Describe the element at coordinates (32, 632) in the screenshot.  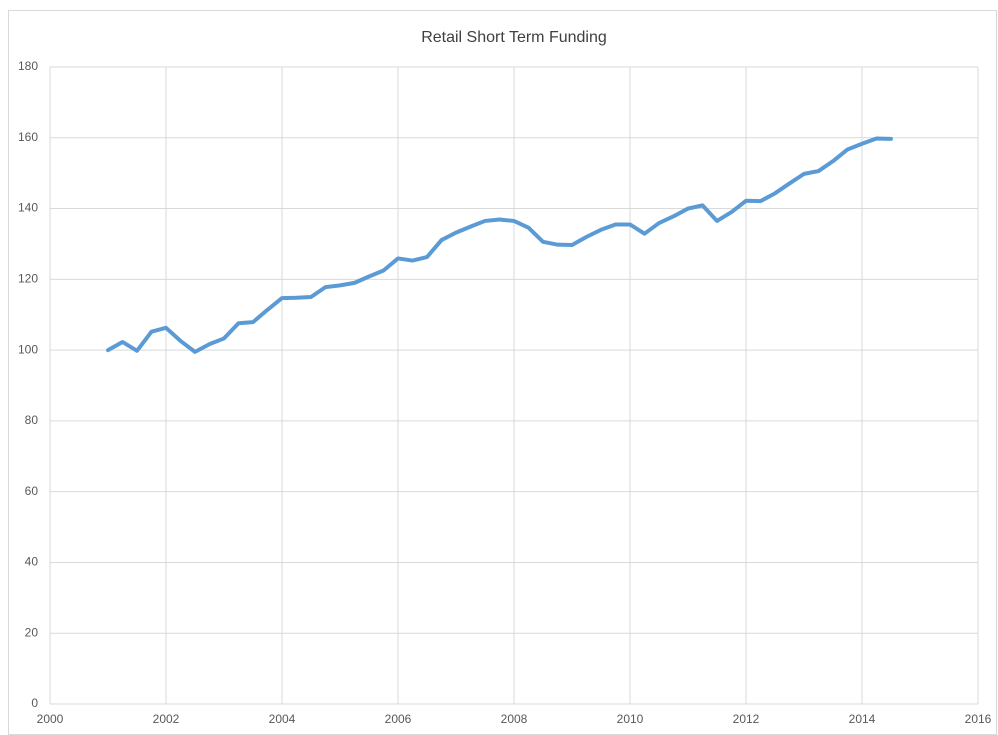
I see `y-tick-label: 20` at that location.